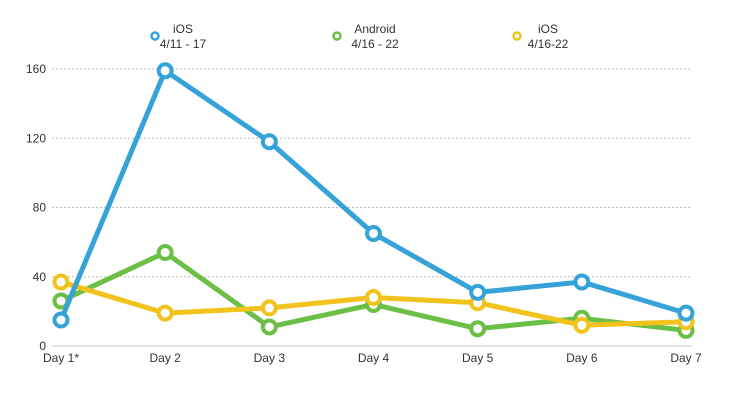 Image resolution: width=735 pixels, height=411 pixels. What do you see at coordinates (686, 358) in the screenshot?
I see `x-tick-label: Day 7` at bounding box center [686, 358].